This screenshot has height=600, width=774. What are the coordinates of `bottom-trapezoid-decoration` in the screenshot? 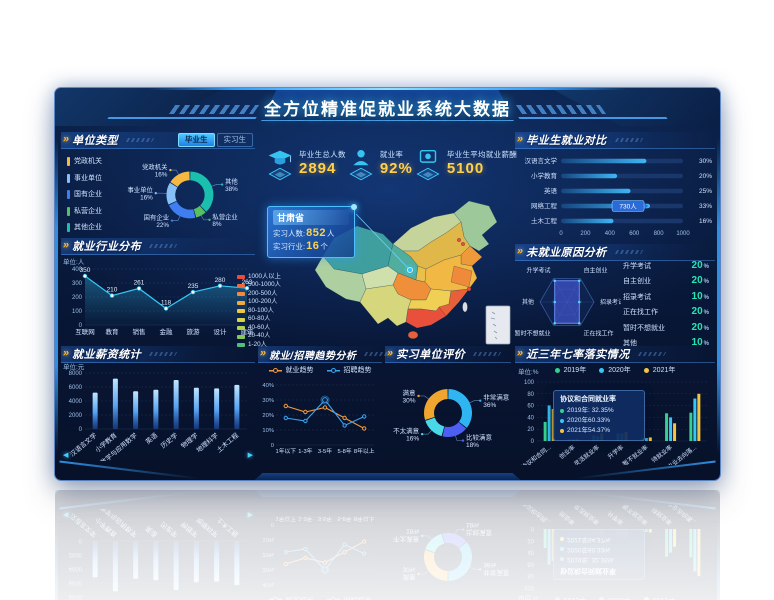 It's located at (387, 476).